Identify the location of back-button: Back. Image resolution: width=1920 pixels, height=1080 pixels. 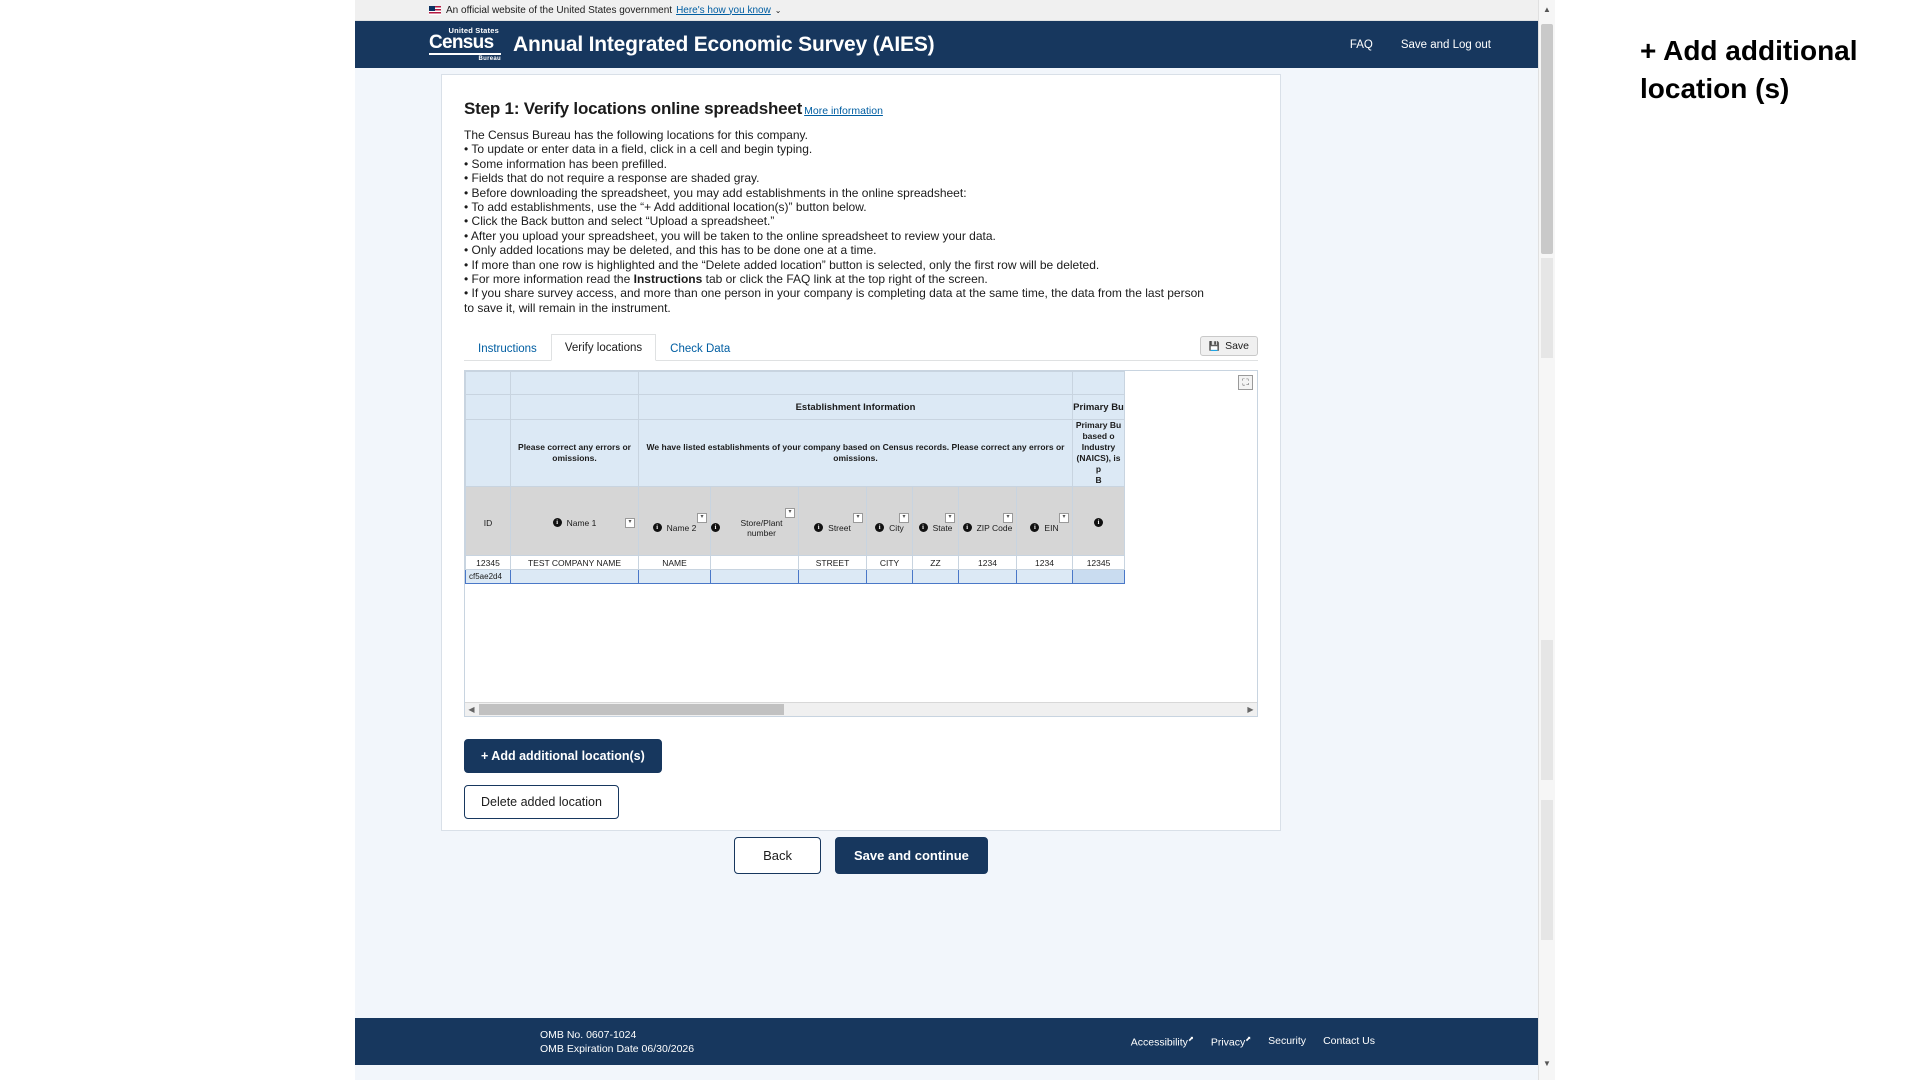
(778, 856).